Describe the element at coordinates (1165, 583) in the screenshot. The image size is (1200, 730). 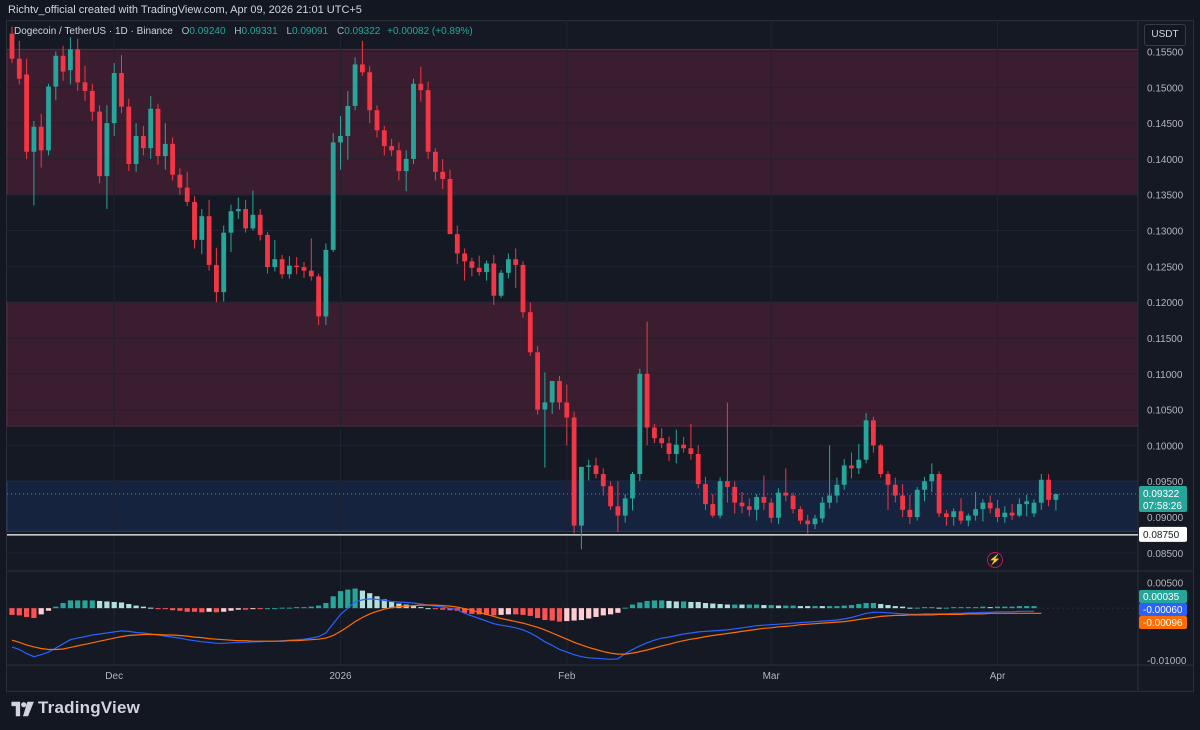
I see `macd-tick-label: 0.00500` at that location.